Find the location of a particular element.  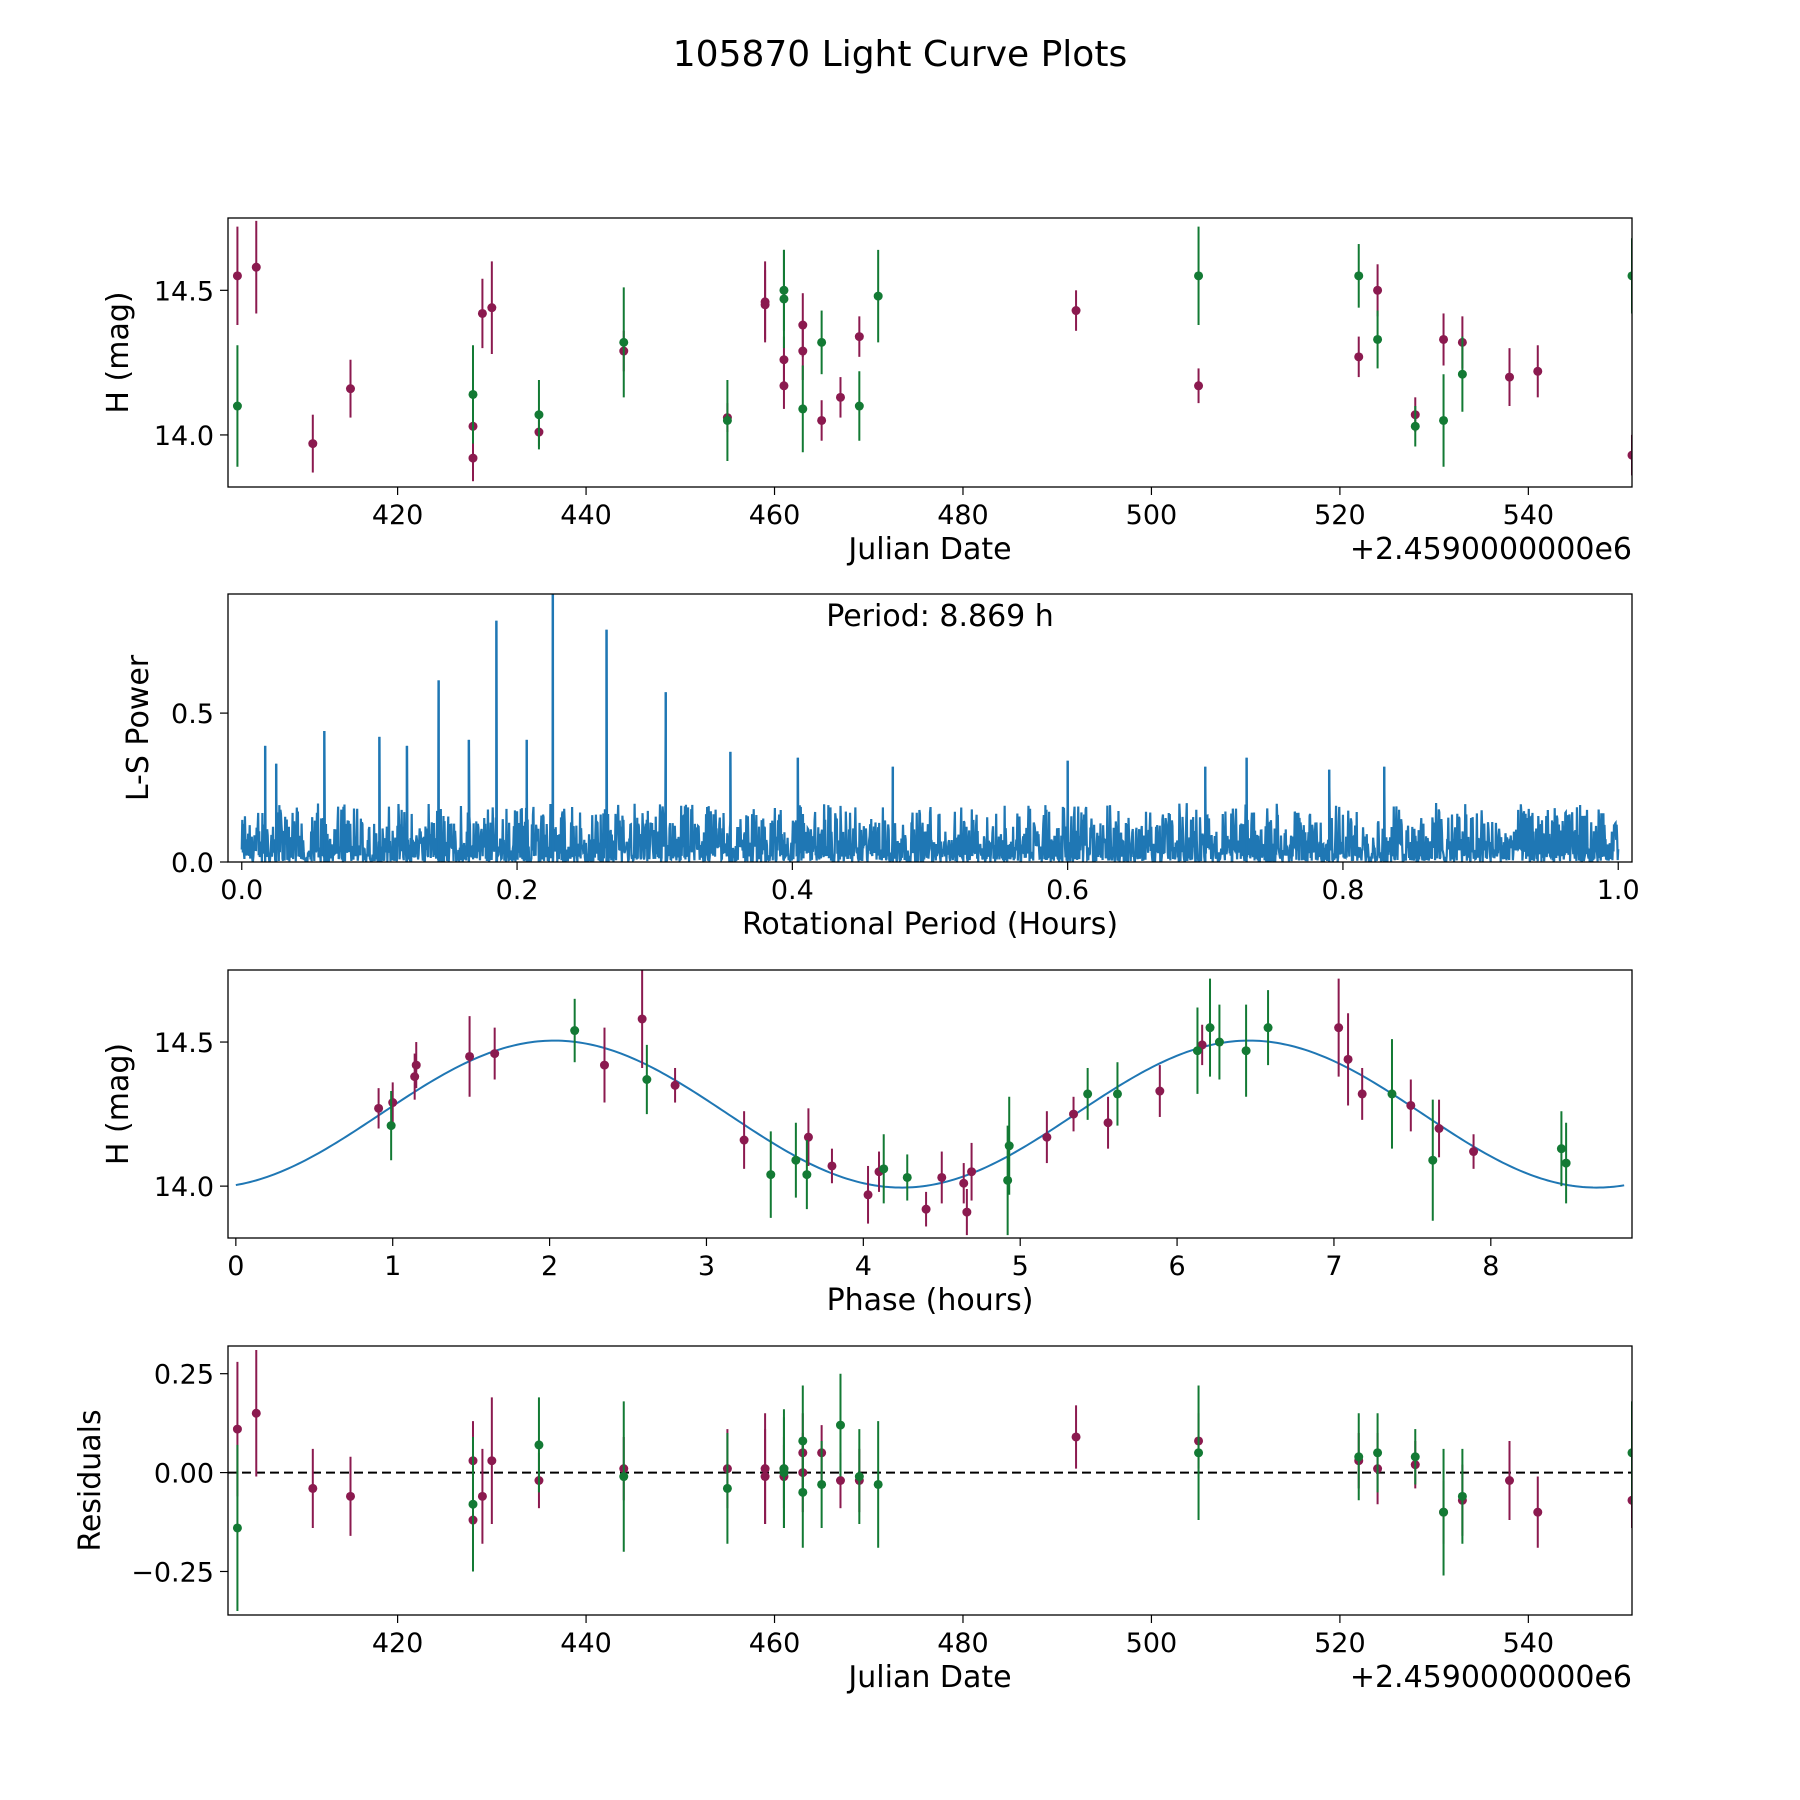

periodogram-frame is located at coordinates (930, 728).